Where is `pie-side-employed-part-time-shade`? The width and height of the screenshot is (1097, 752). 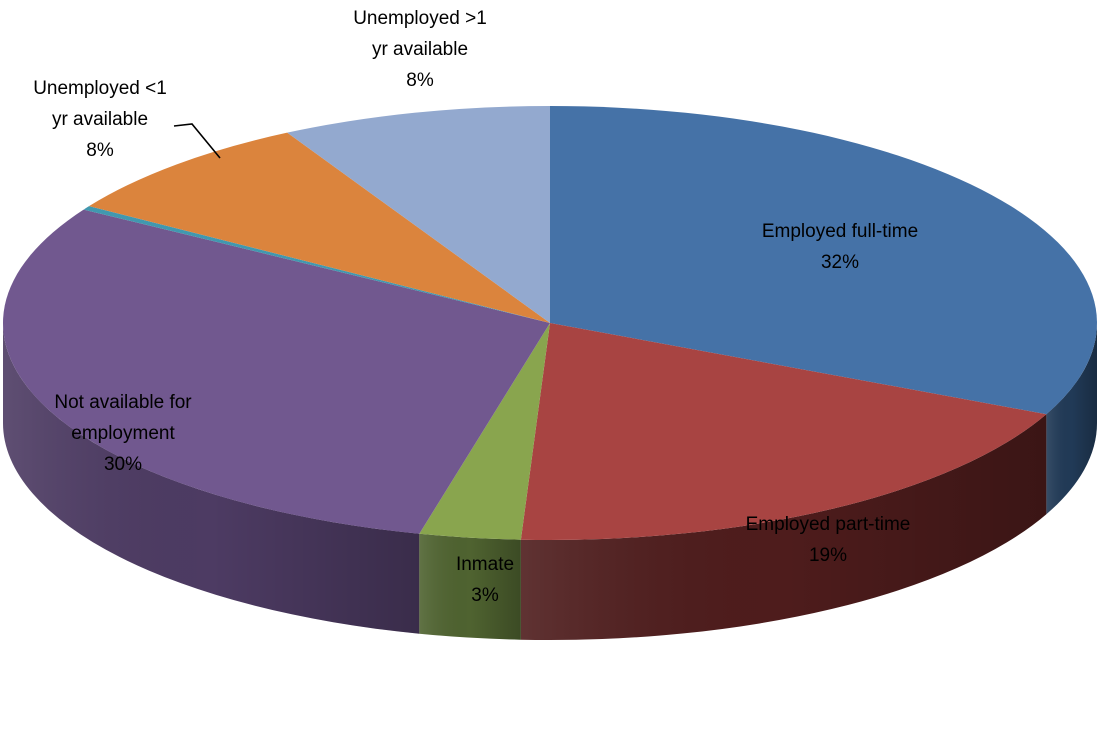
pie-side-employed-part-time-shade is located at coordinates (783, 527).